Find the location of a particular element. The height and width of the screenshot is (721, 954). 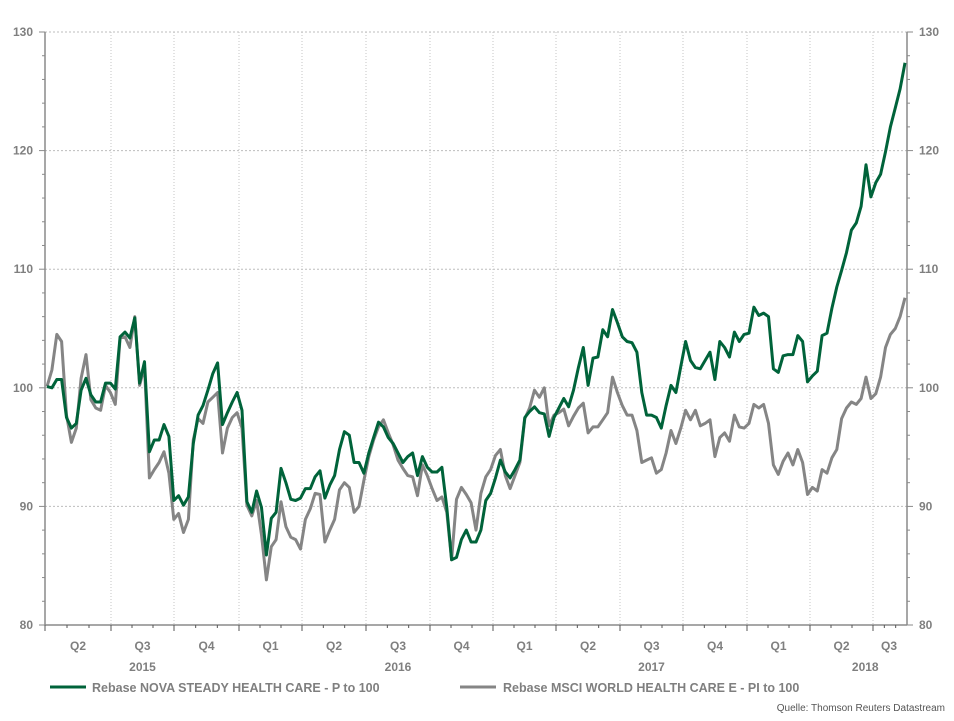

y-tick-label-right: 80 is located at coordinates (926, 625).